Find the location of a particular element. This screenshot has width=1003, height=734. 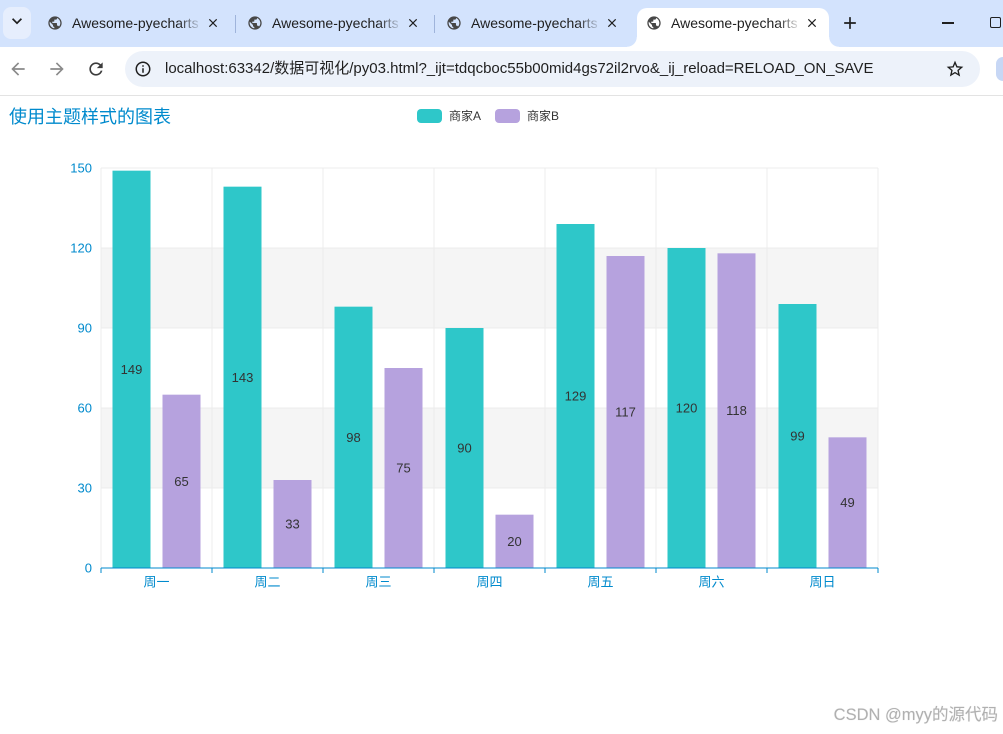

bookmark-button is located at coordinates (955, 69).